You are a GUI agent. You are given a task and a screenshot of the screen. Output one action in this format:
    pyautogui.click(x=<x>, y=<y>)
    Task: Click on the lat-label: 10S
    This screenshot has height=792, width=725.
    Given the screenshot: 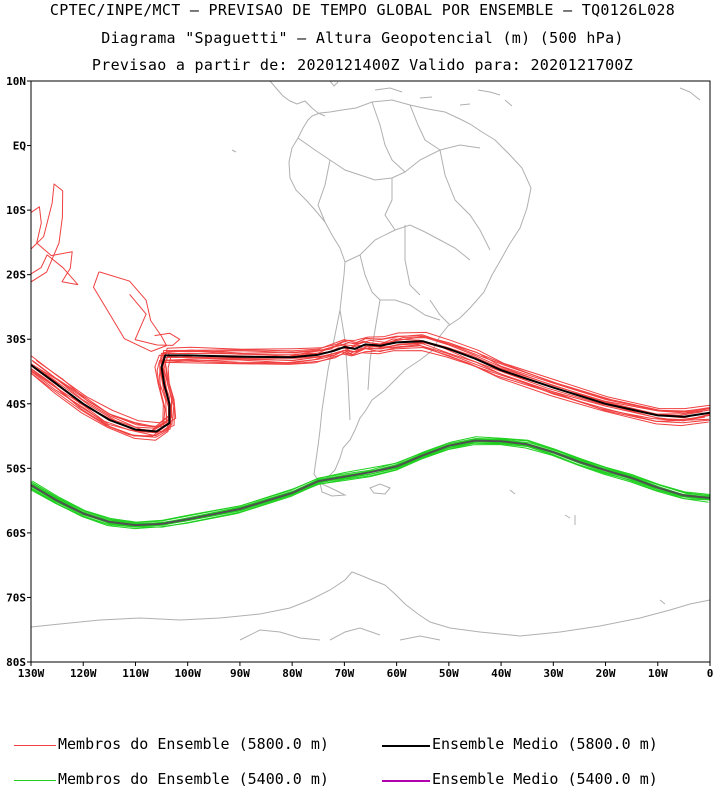 What is the action you would take?
    pyautogui.click(x=16, y=210)
    